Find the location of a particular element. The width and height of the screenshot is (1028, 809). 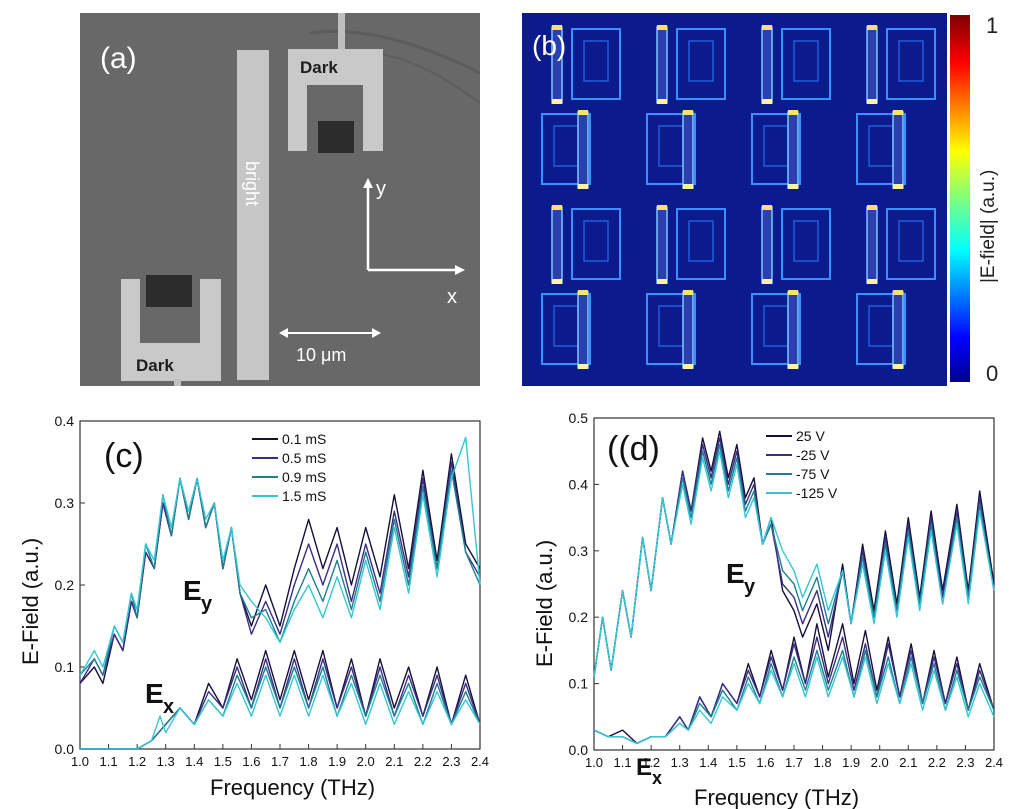

x-tick-label: 2.1 is located at coordinates (394, 761).